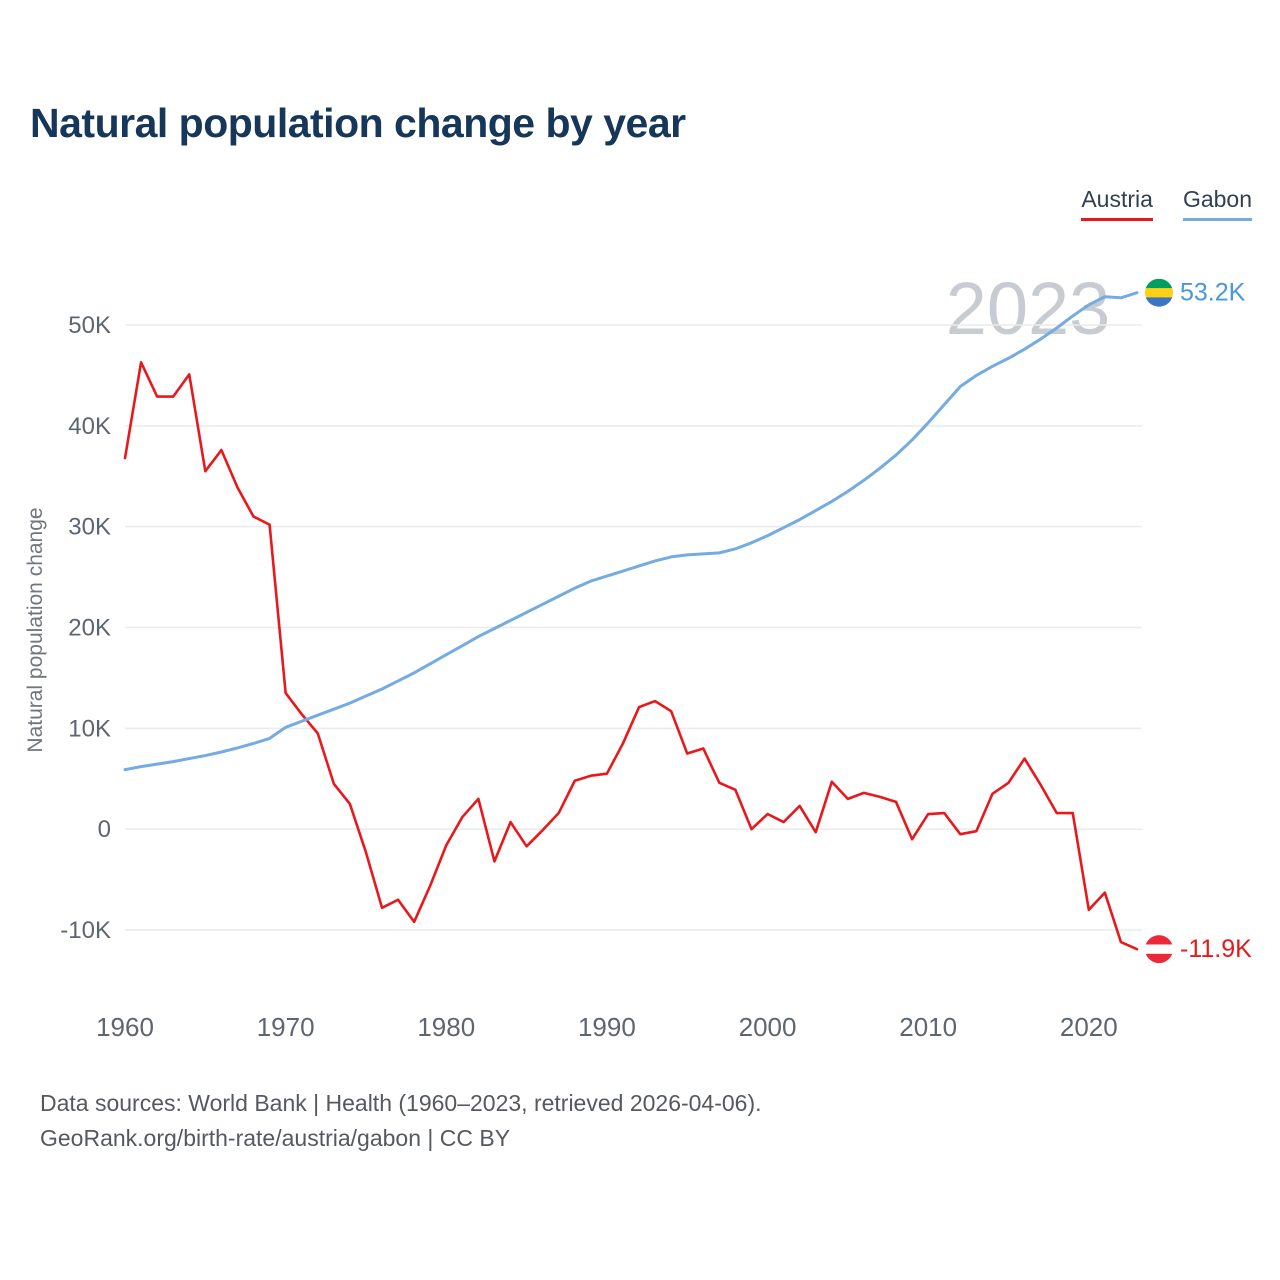  Describe the element at coordinates (928, 1027) in the screenshot. I see `x-tick-label: 2010` at that location.